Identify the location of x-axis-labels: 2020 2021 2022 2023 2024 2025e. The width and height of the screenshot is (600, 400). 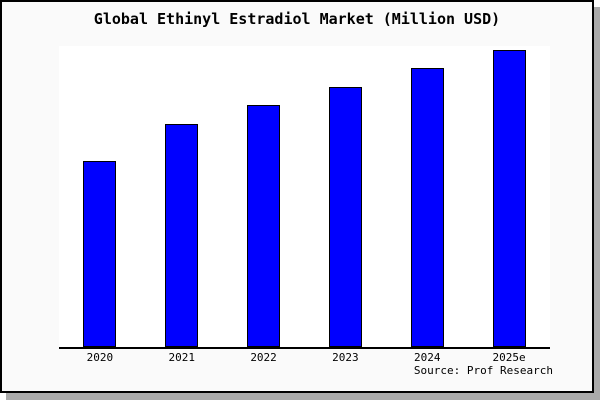
(304, 357).